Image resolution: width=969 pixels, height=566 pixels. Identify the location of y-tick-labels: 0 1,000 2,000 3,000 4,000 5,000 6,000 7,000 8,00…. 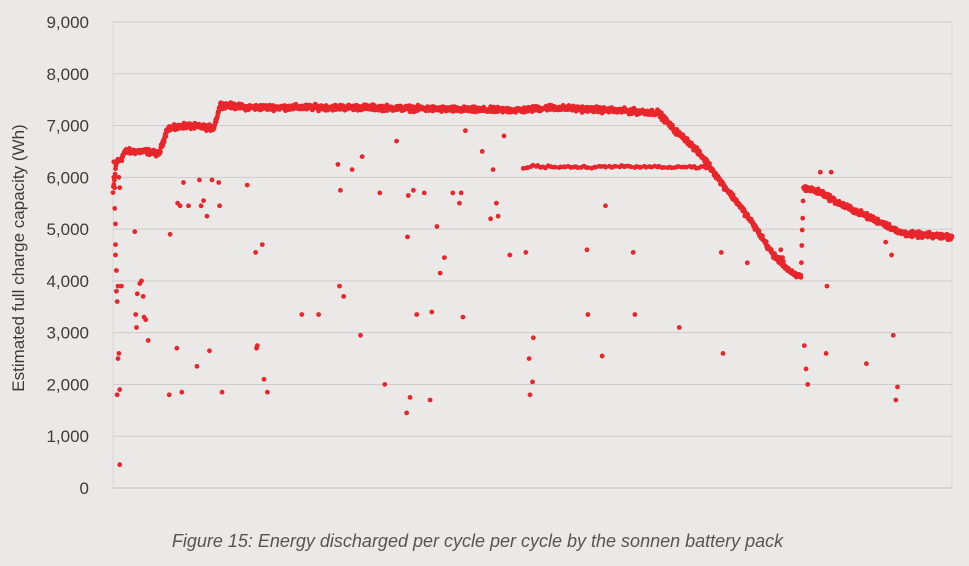
(67, 255).